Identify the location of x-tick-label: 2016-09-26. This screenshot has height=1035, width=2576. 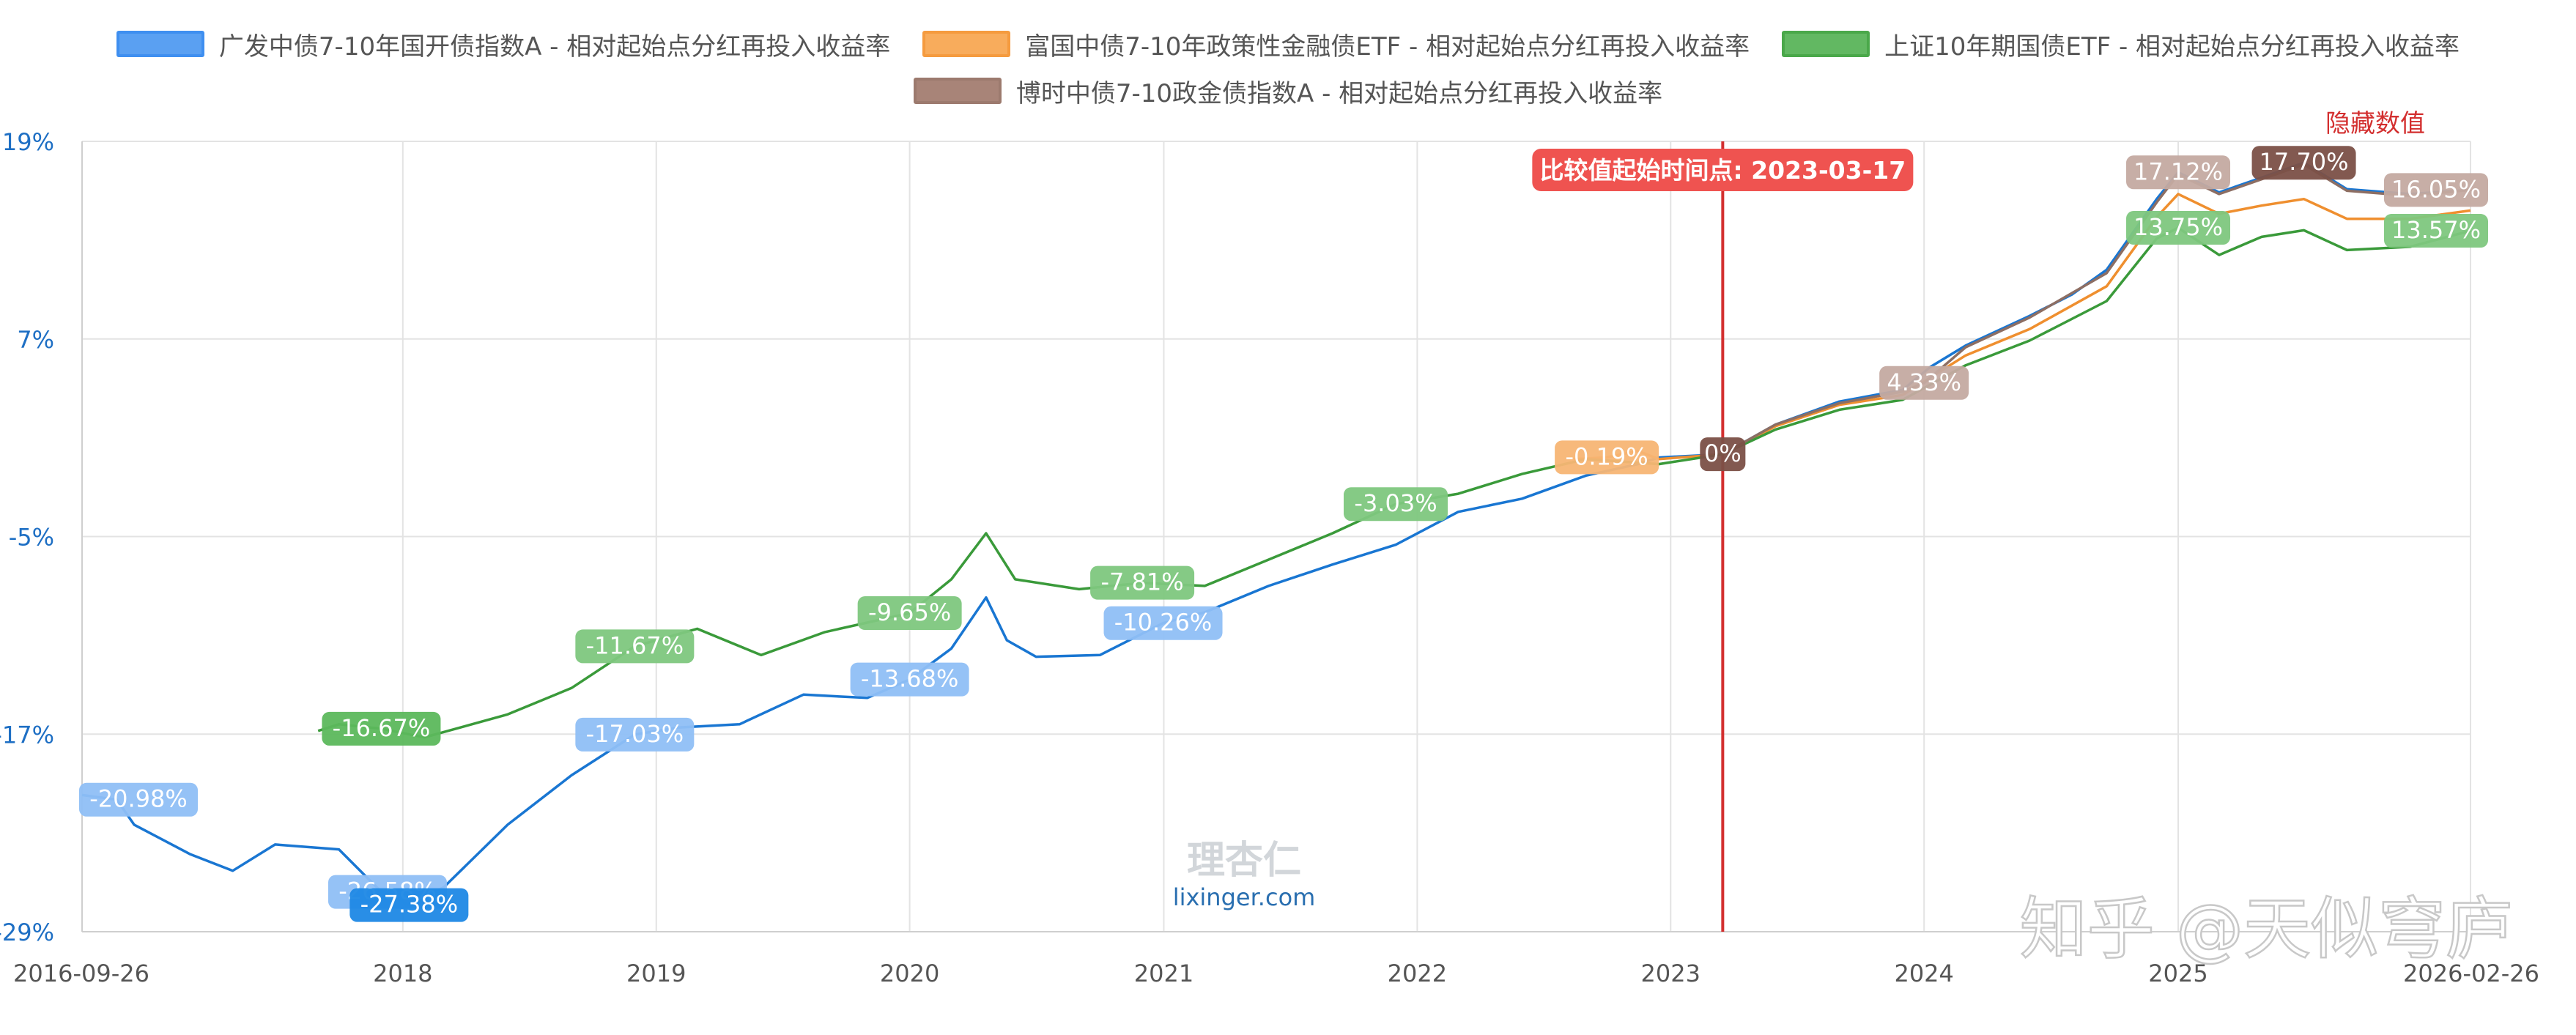
(81, 973).